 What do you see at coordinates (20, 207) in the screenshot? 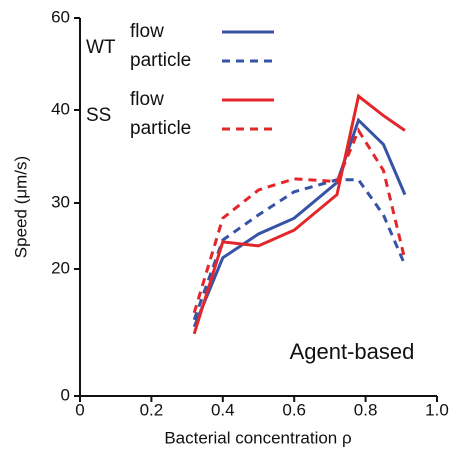
I see `y-axis-label: Speed (μm/s)` at bounding box center [20, 207].